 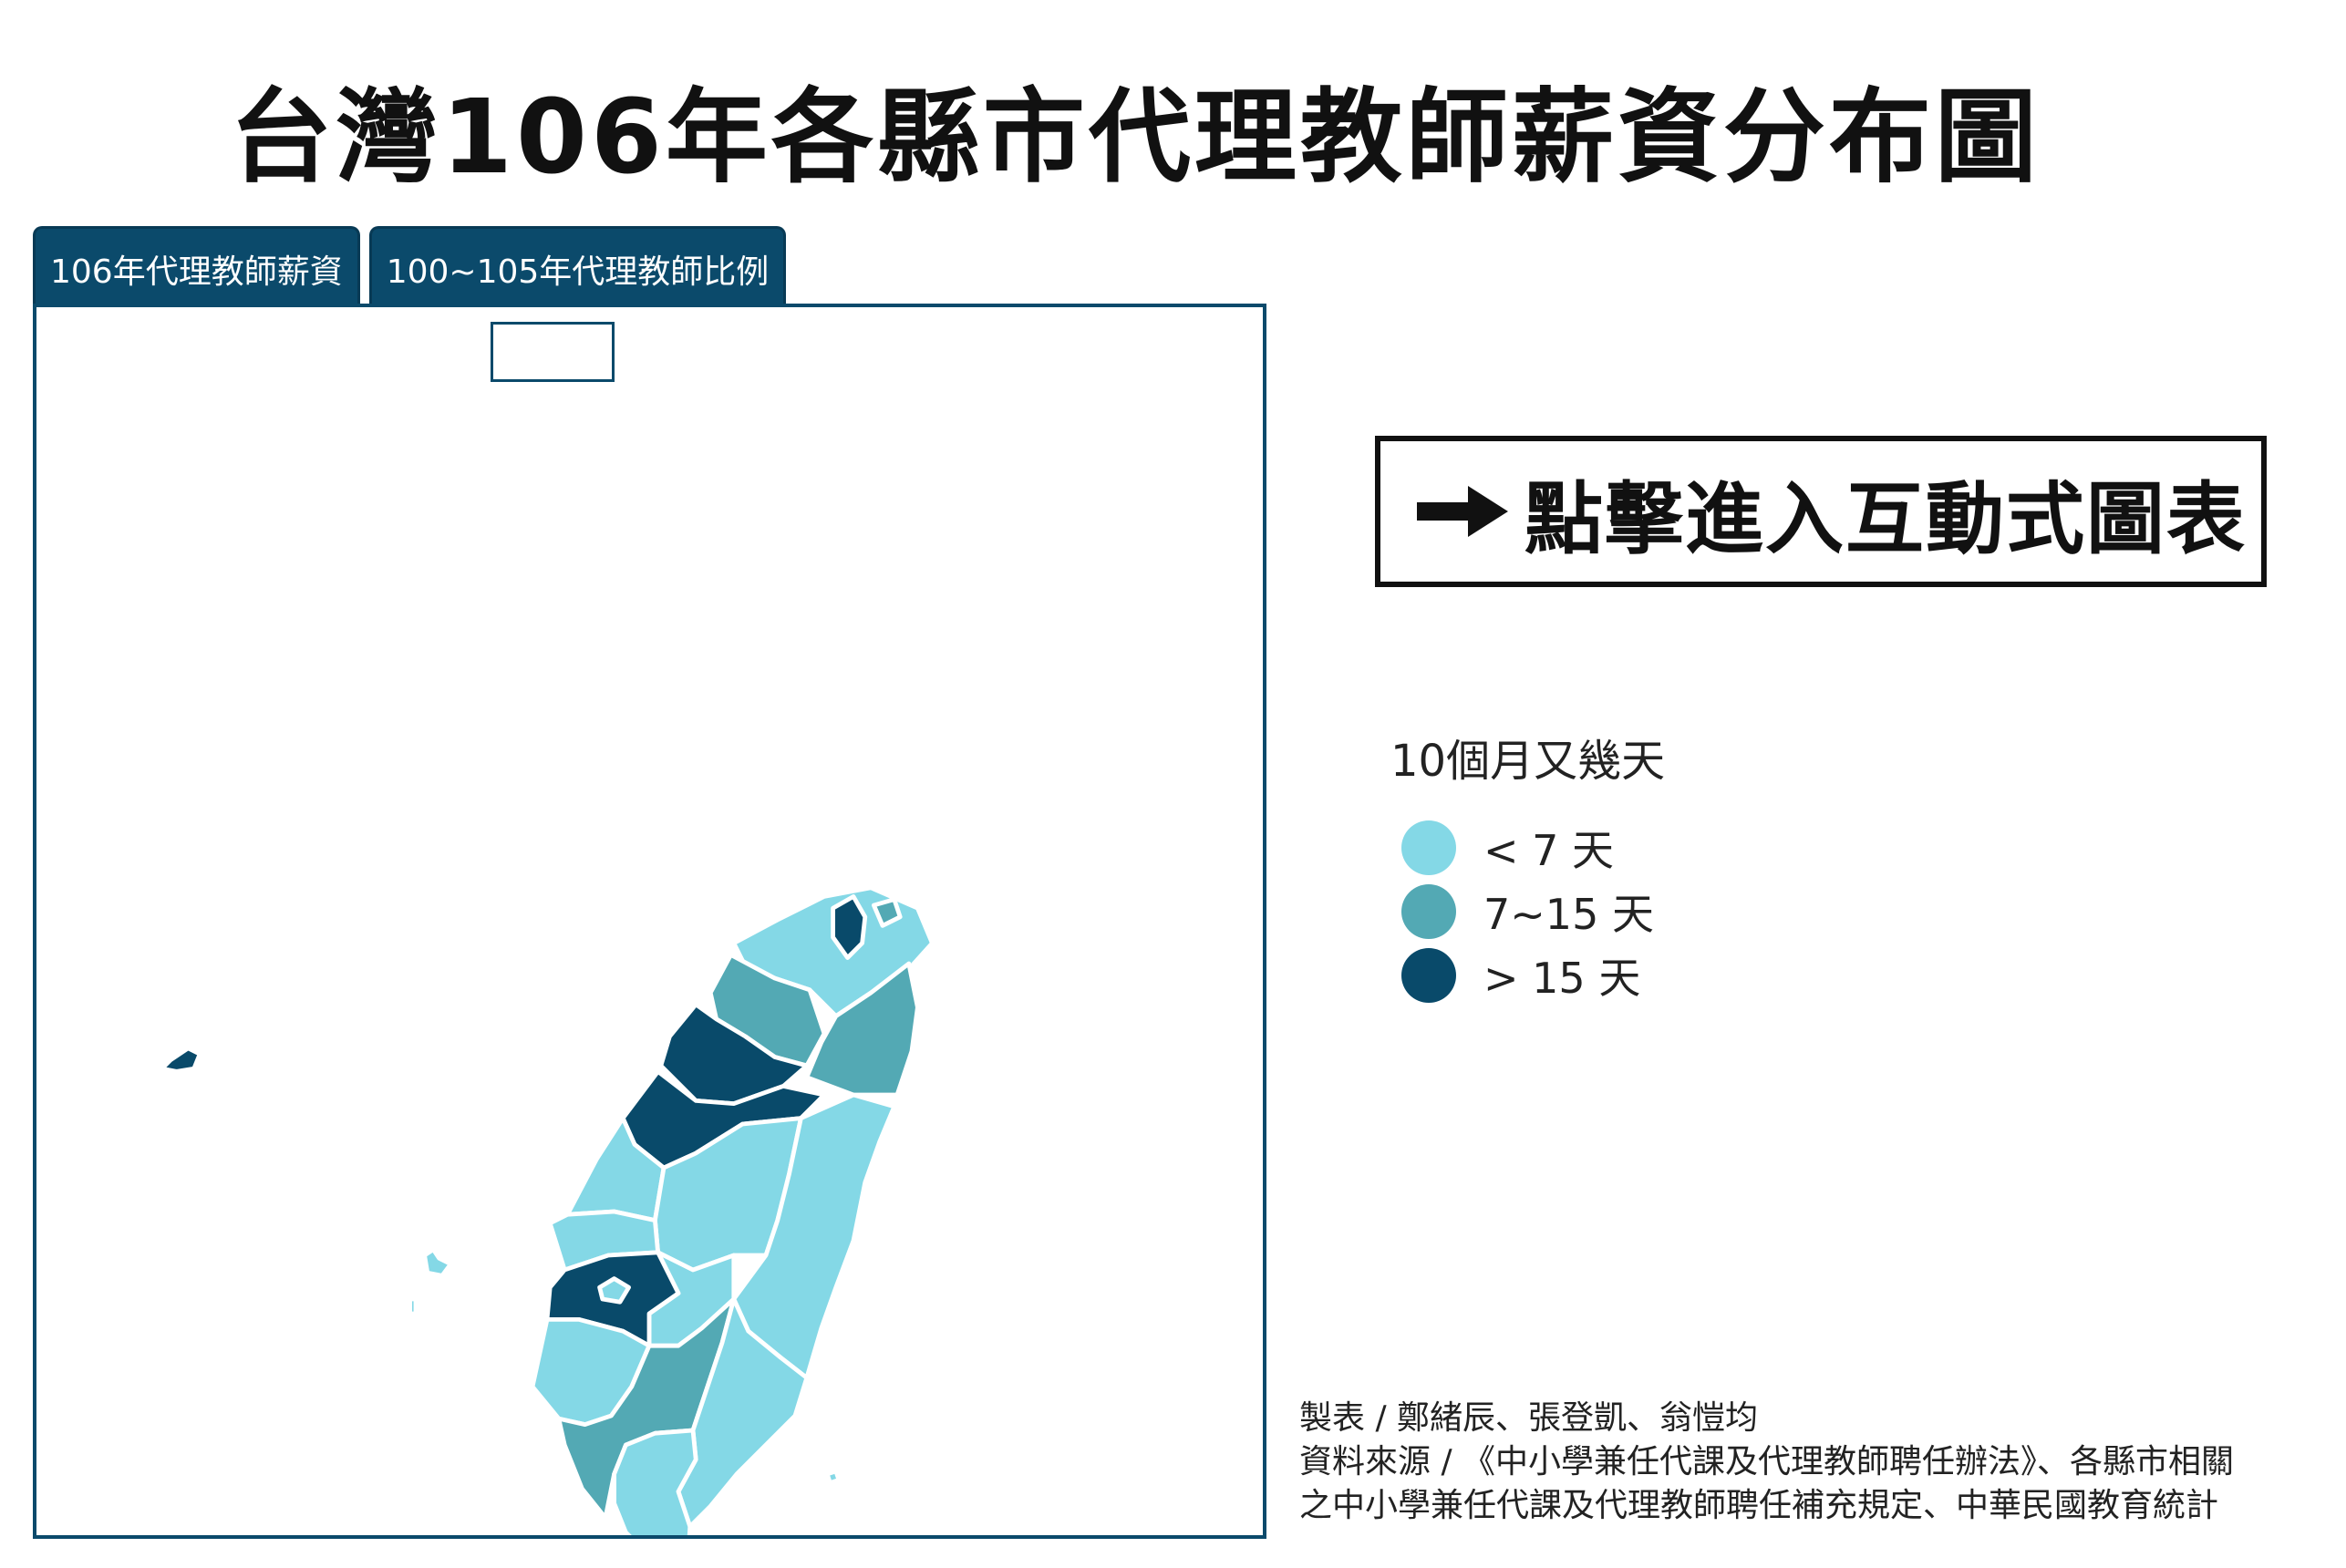 What do you see at coordinates (1428, 847) in the screenshot?
I see `legend-dot-low` at bounding box center [1428, 847].